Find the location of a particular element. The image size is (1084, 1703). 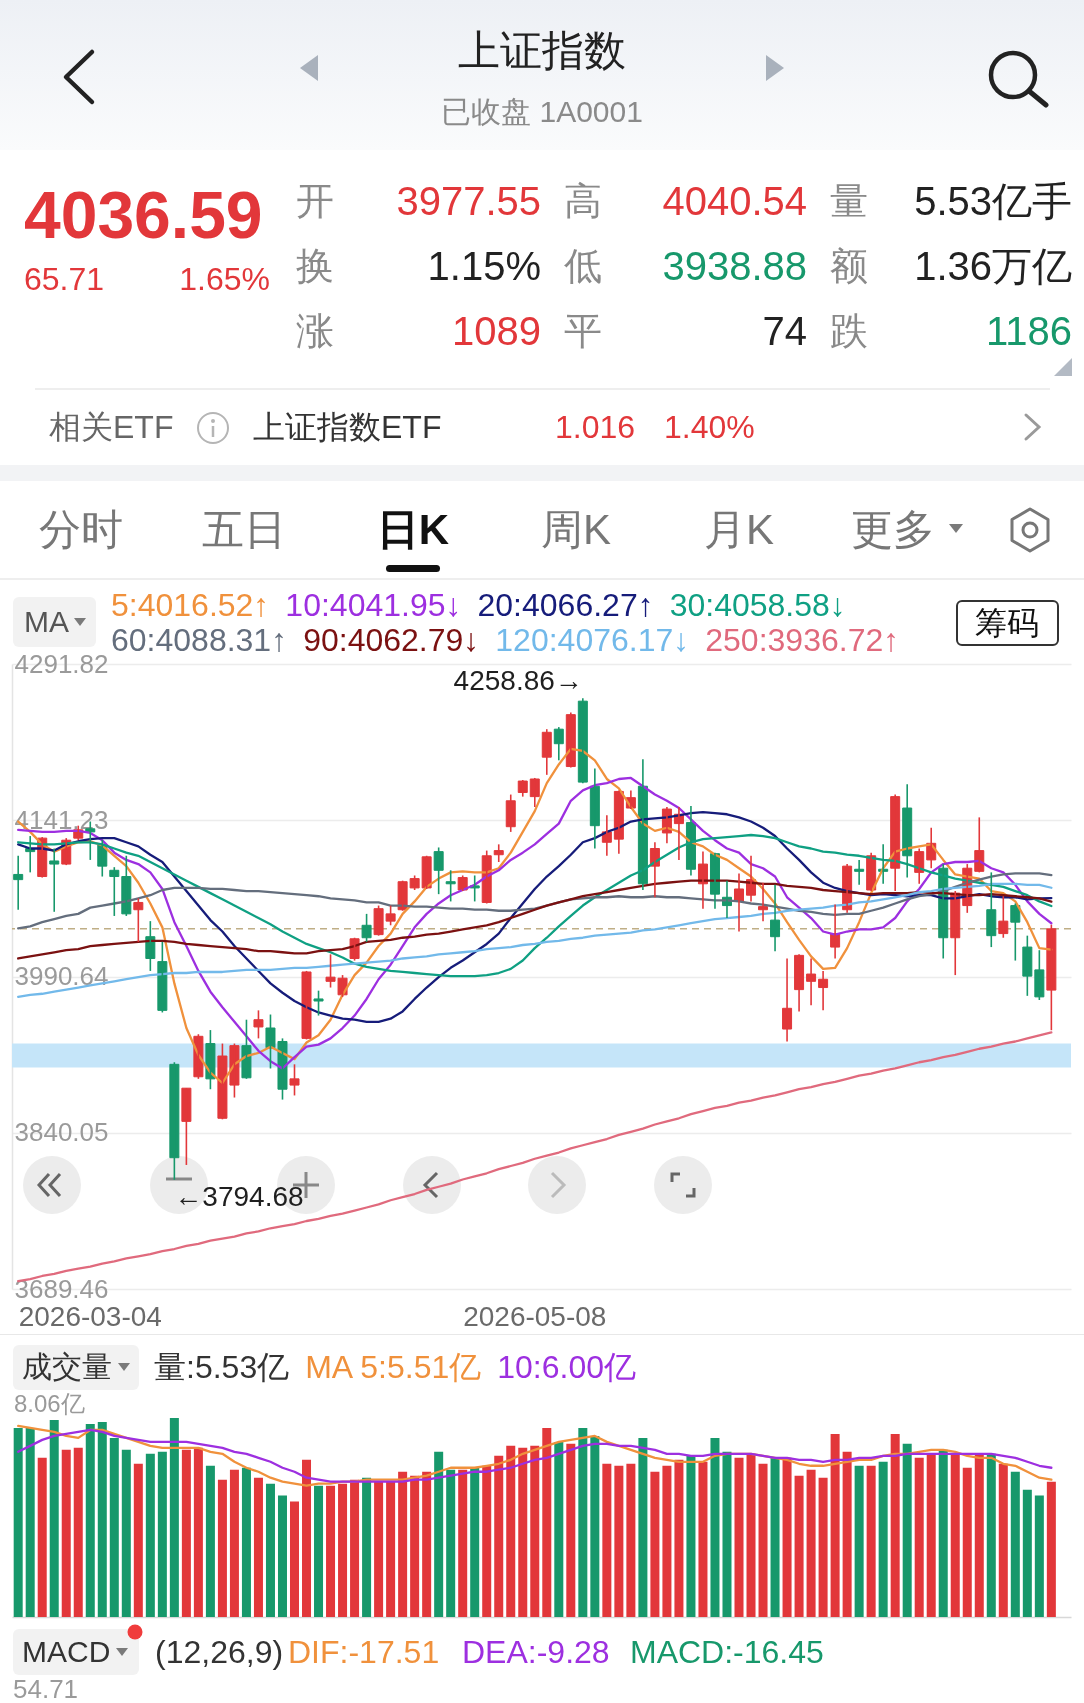

text: 涨 is located at coordinates (315, 331).